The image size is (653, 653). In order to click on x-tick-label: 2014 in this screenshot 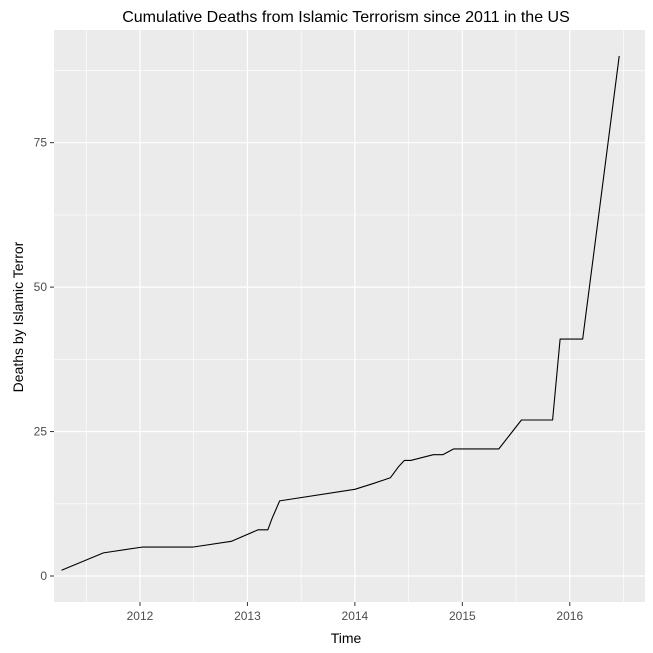, I will do `click(355, 616)`.